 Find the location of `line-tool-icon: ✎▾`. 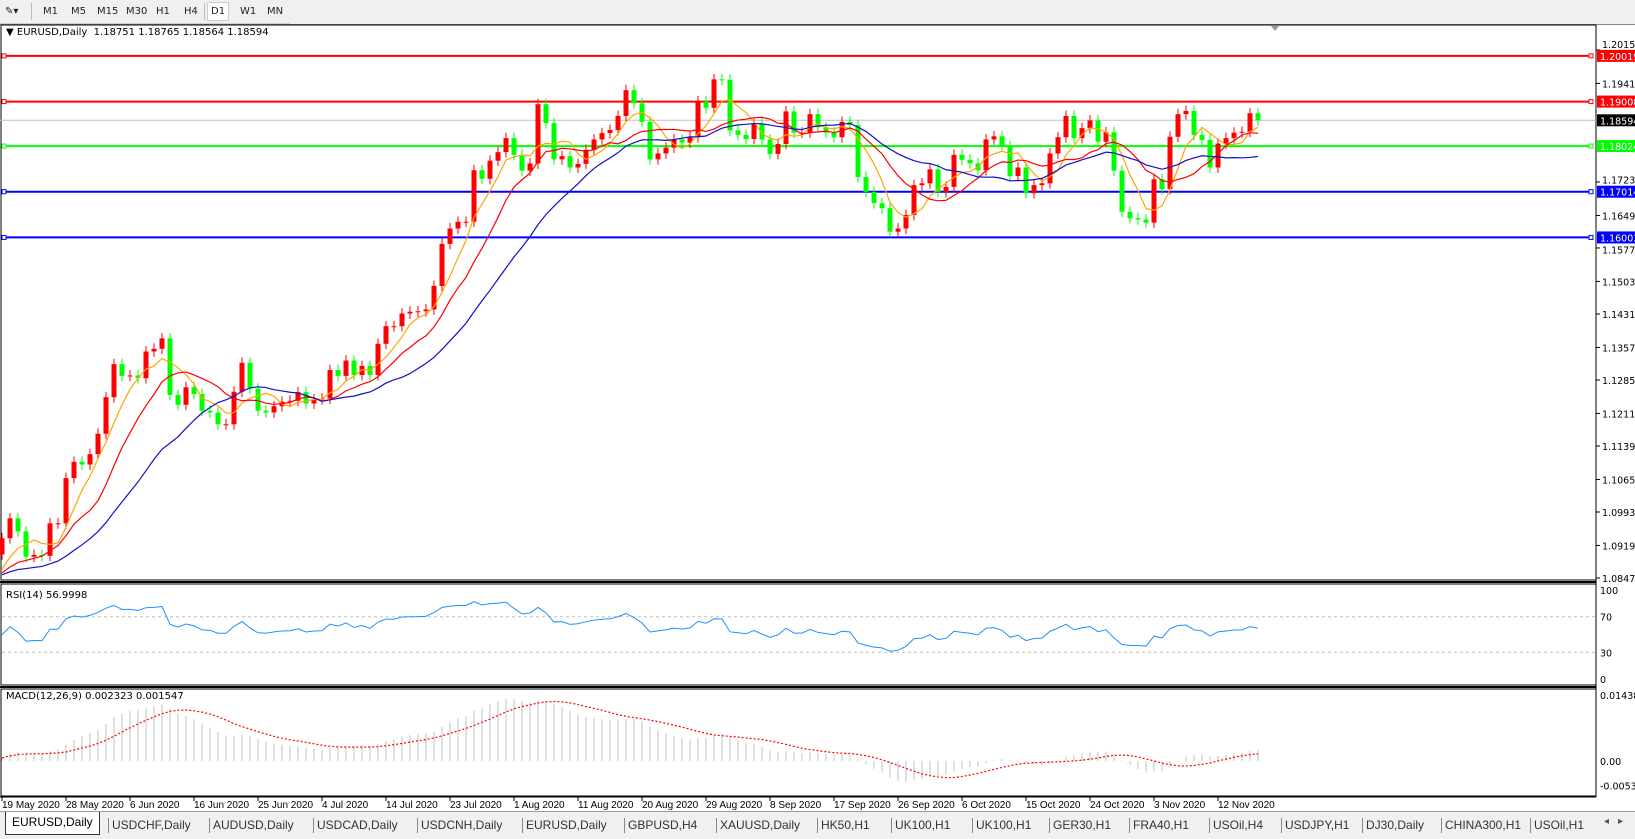

line-tool-icon: ✎▾ is located at coordinates (12, 11).